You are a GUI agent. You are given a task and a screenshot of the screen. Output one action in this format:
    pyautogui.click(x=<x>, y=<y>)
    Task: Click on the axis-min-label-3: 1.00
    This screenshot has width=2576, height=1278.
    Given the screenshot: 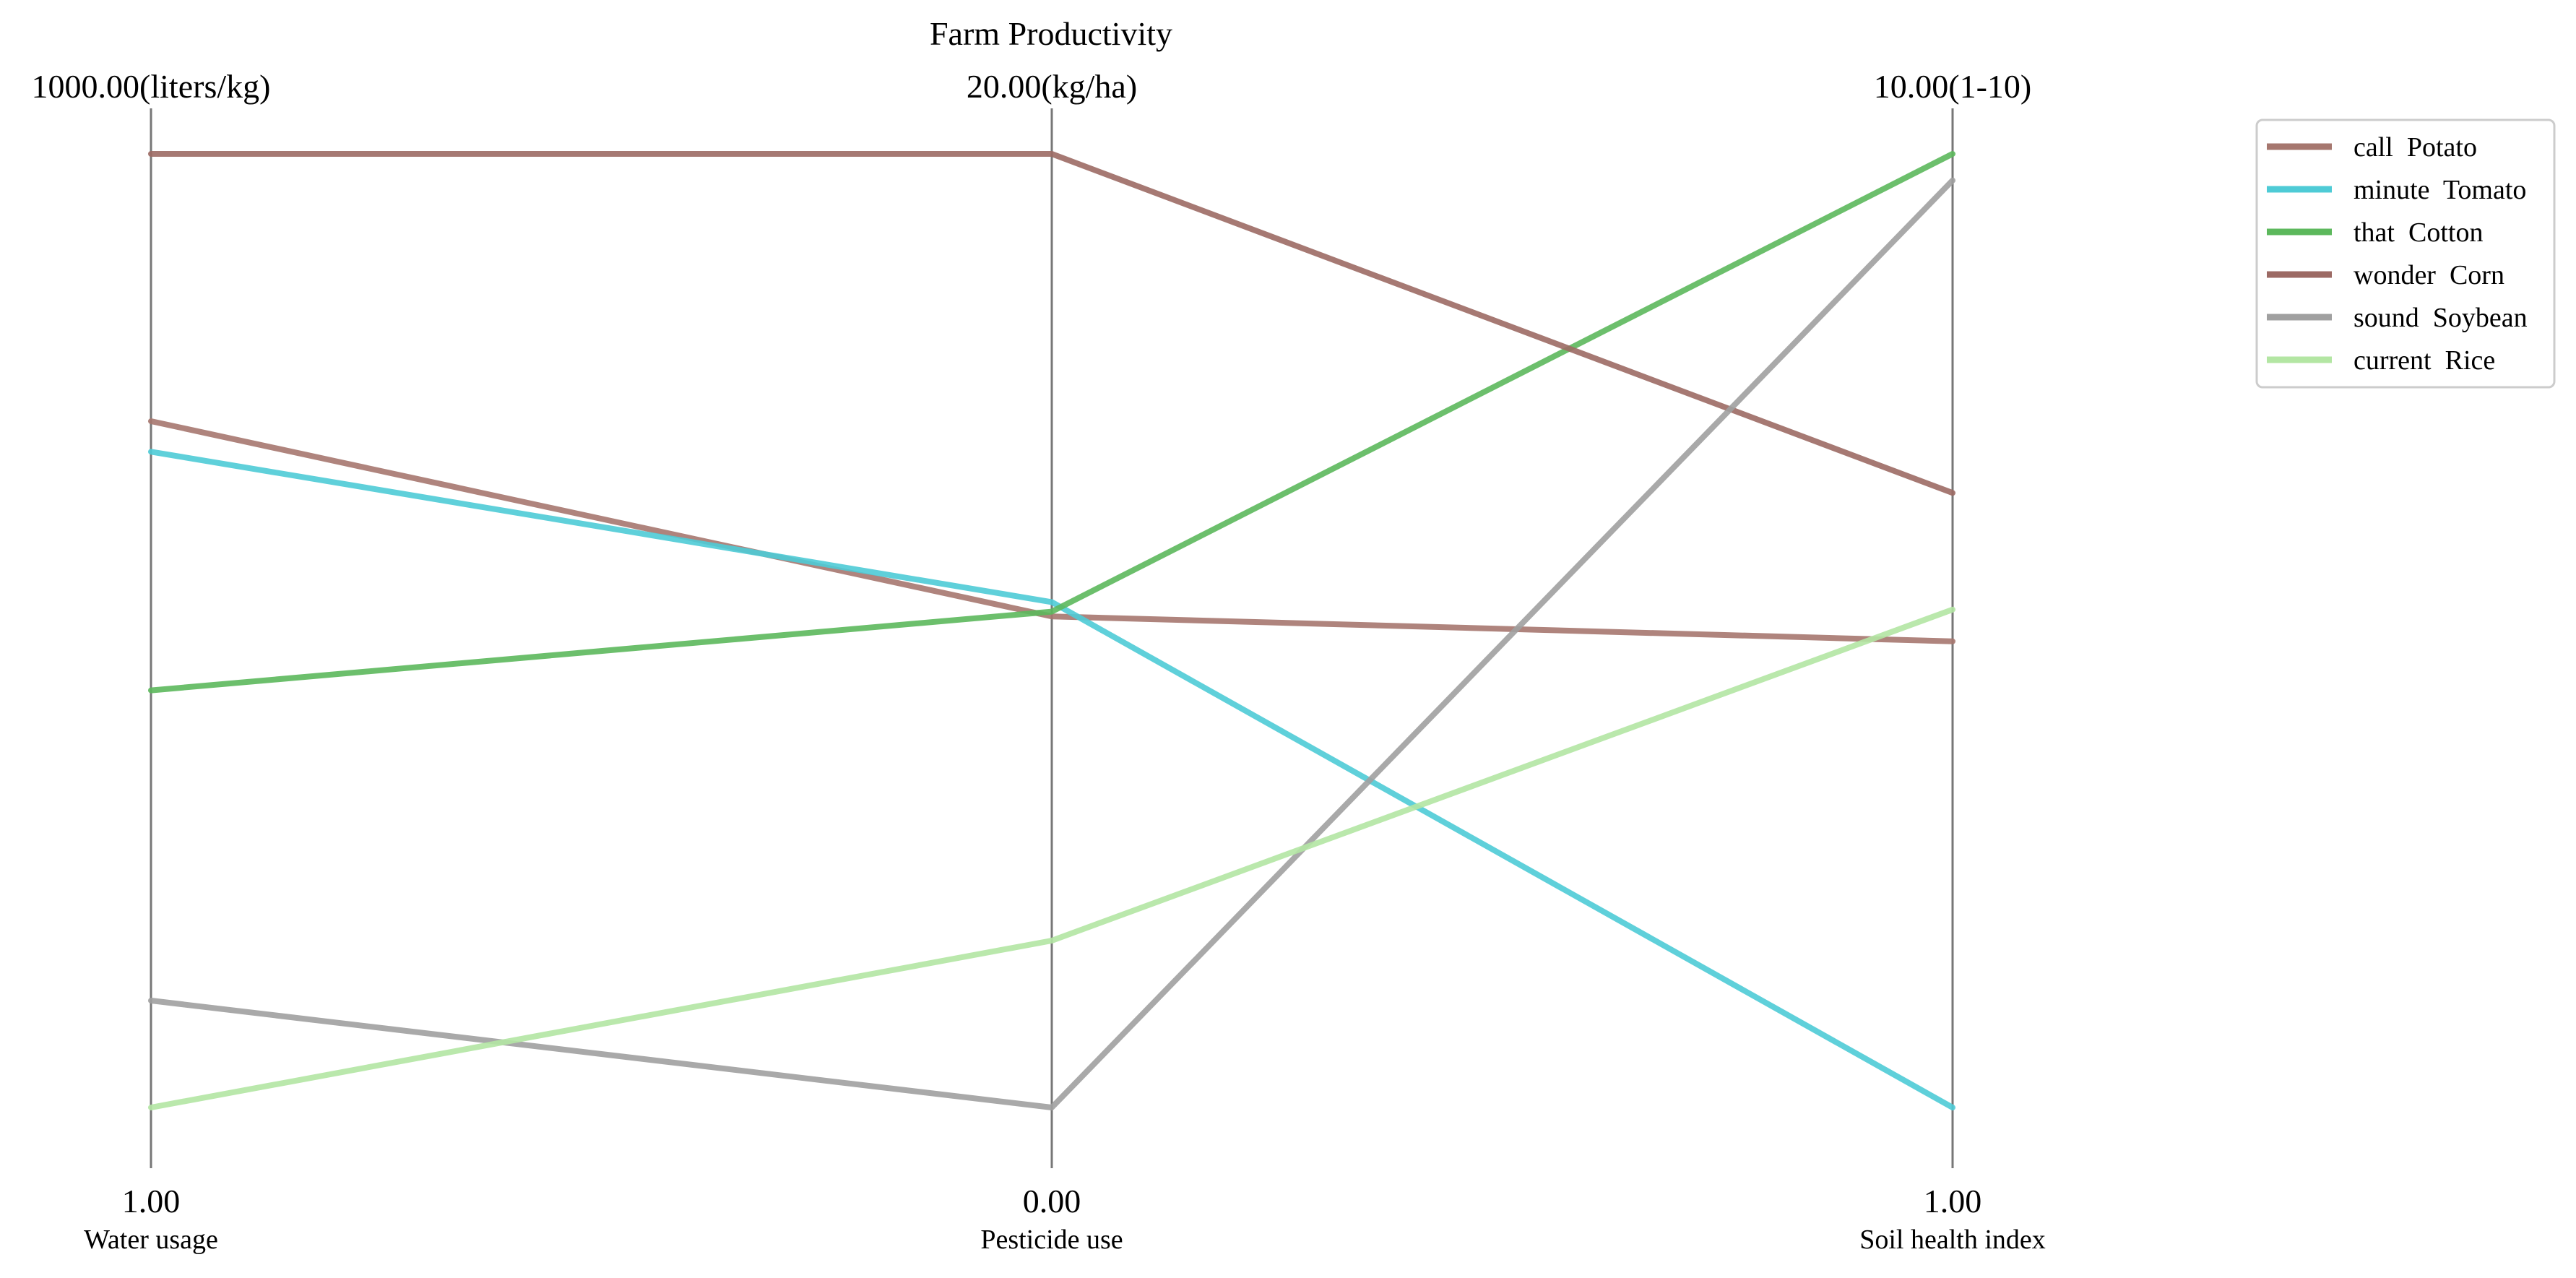 What is the action you would take?
    pyautogui.click(x=1953, y=1201)
    